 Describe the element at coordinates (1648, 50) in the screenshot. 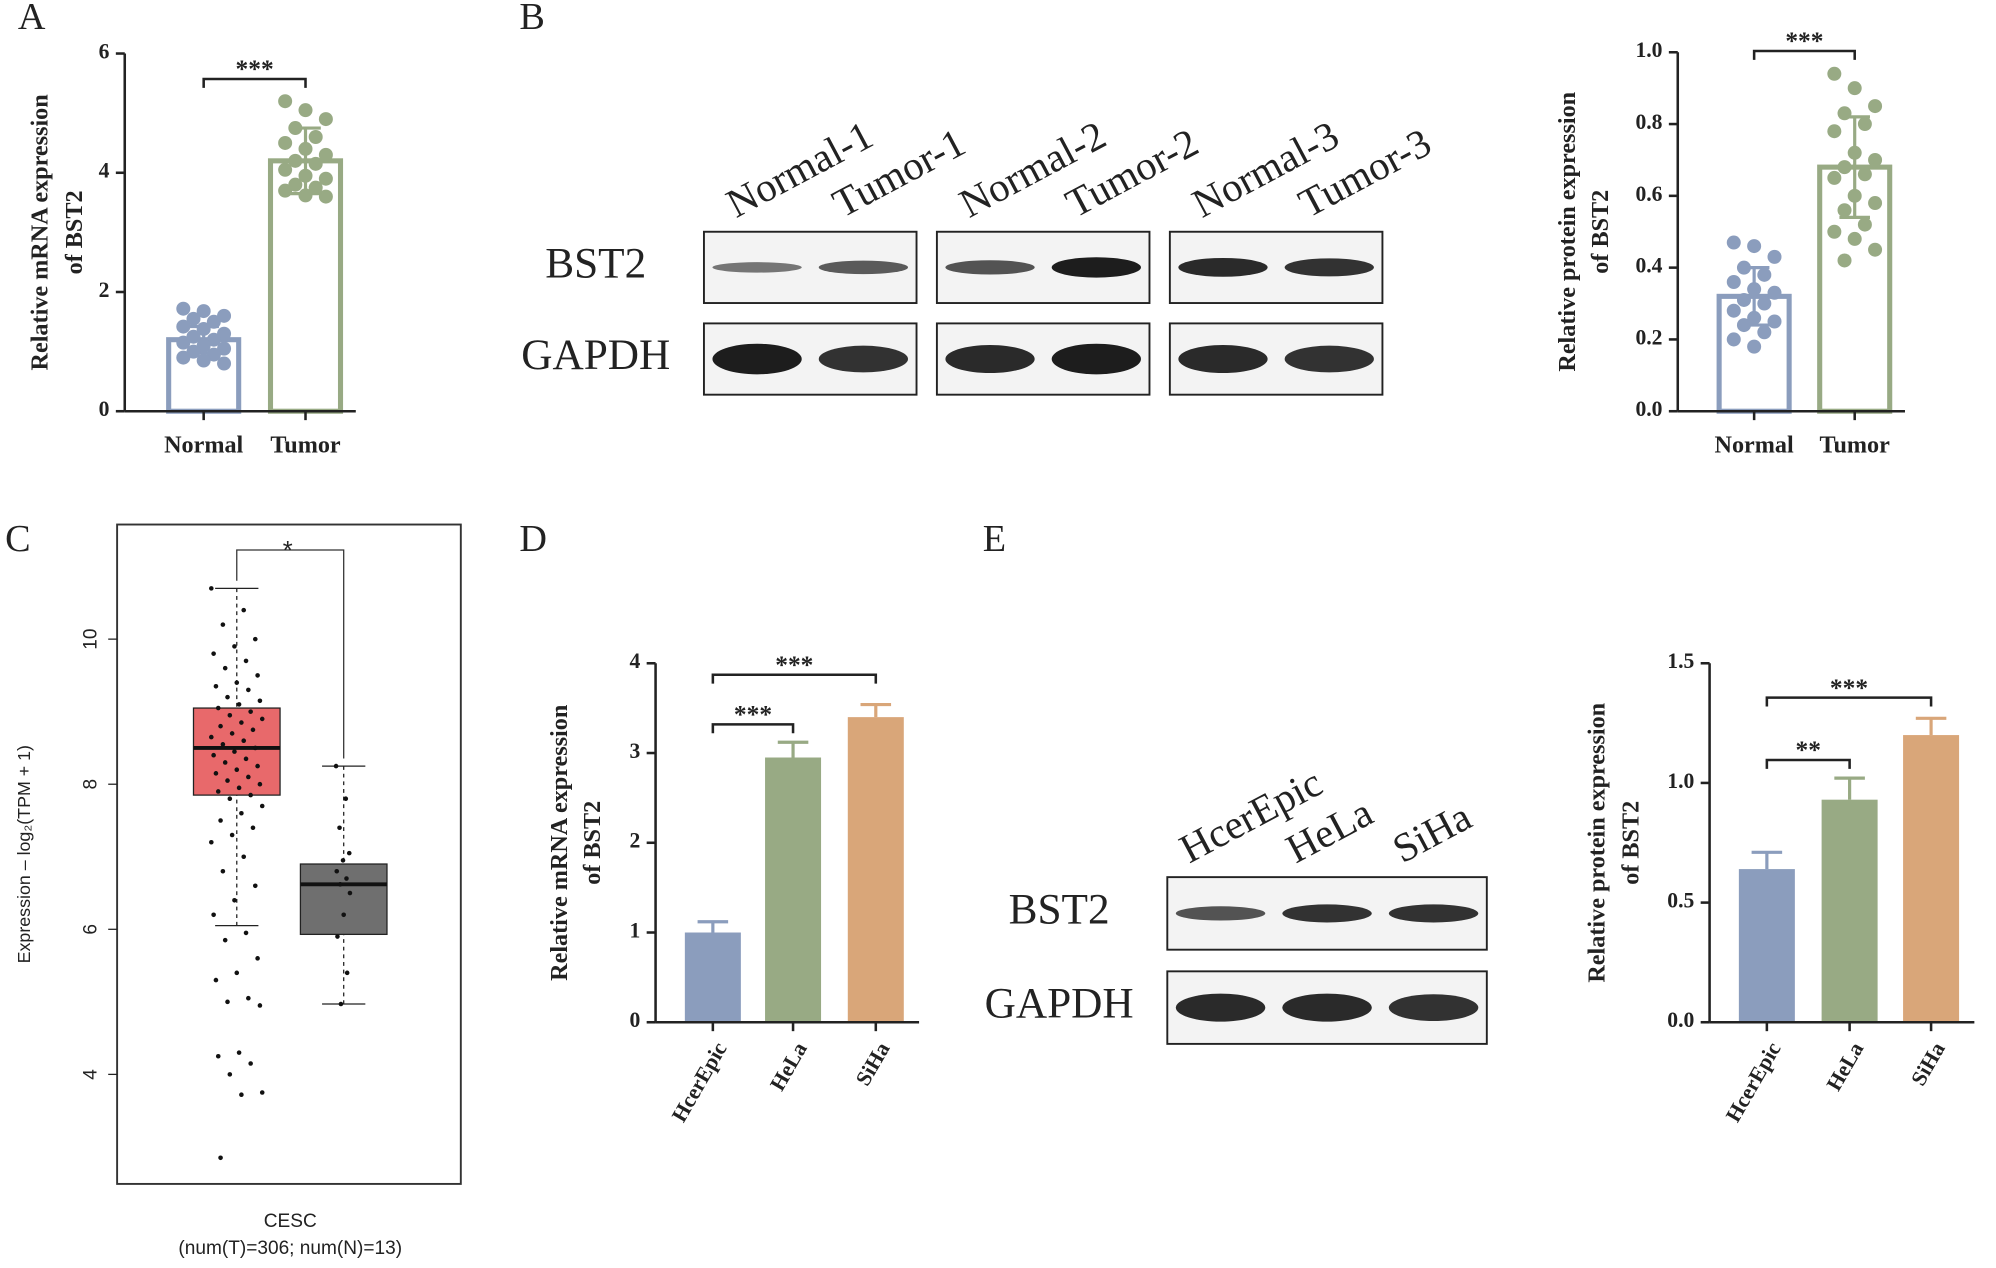

I see `y-tick-label: 1.0` at that location.